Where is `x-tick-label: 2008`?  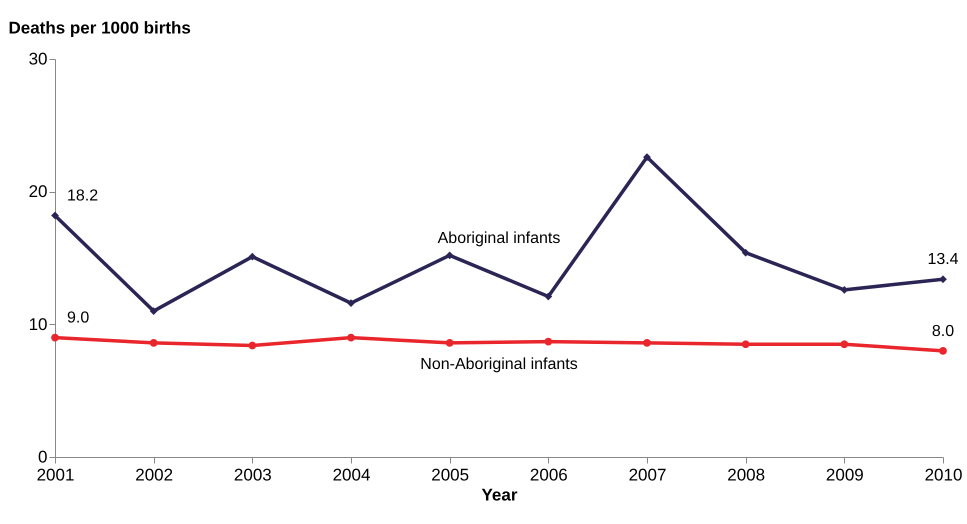
x-tick-label: 2008 is located at coordinates (746, 475).